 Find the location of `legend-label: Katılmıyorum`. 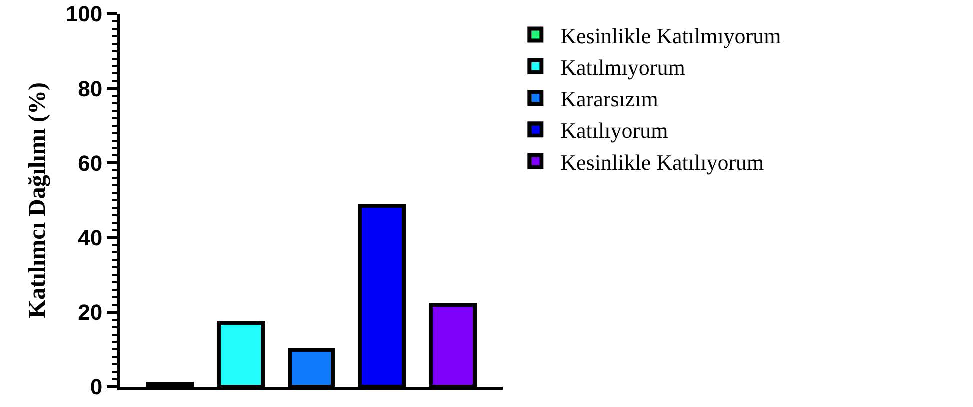

legend-label: Katılmıyorum is located at coordinates (623, 67).